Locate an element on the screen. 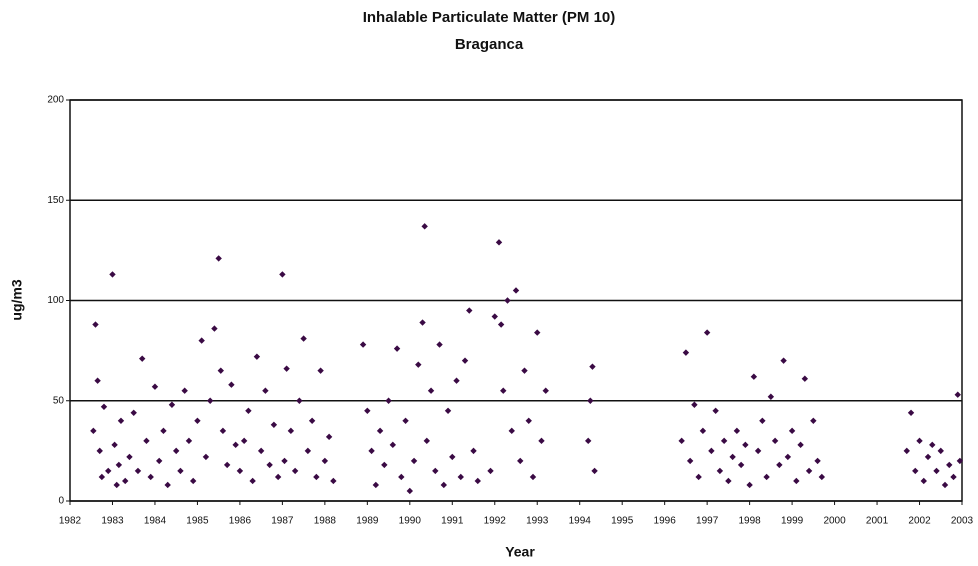  x-axis-label: Year is located at coordinates (520, 552).